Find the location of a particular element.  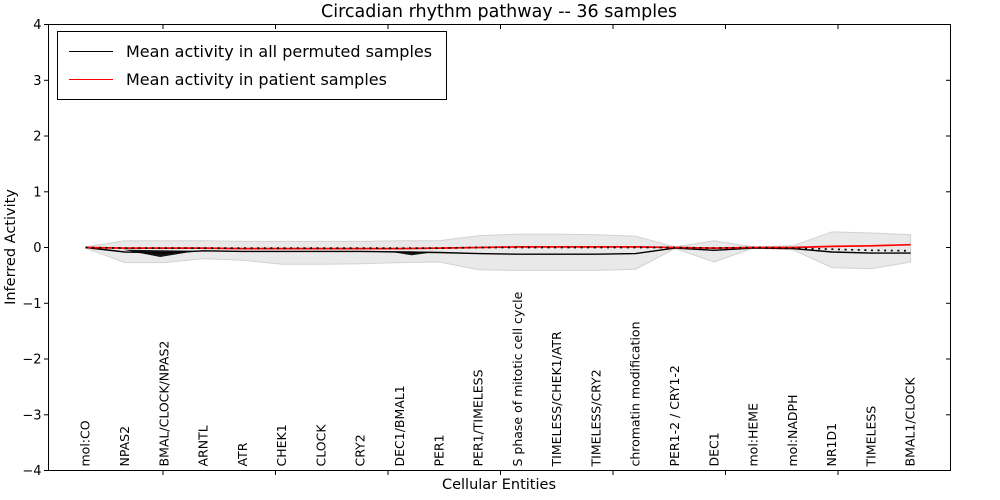

y-tick-label: 2 is located at coordinates (37, 137).